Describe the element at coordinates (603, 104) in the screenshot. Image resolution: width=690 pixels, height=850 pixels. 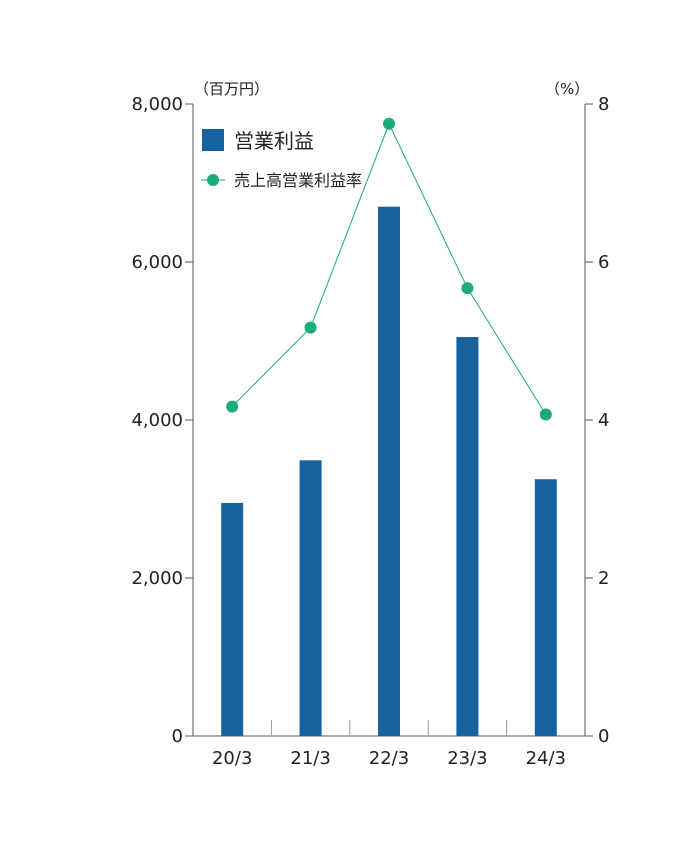
I see `right-axis-tick-label: 8` at that location.